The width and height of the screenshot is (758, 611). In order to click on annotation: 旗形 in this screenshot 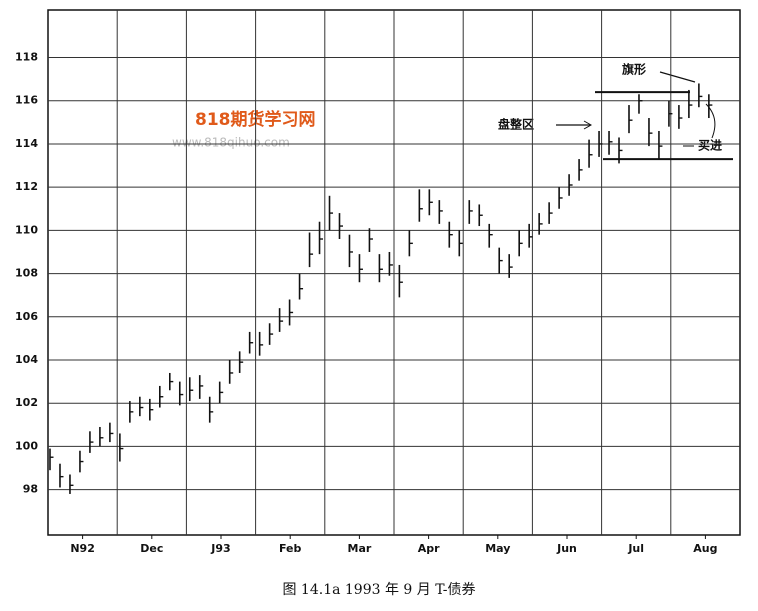, I will do `click(634, 69)`.